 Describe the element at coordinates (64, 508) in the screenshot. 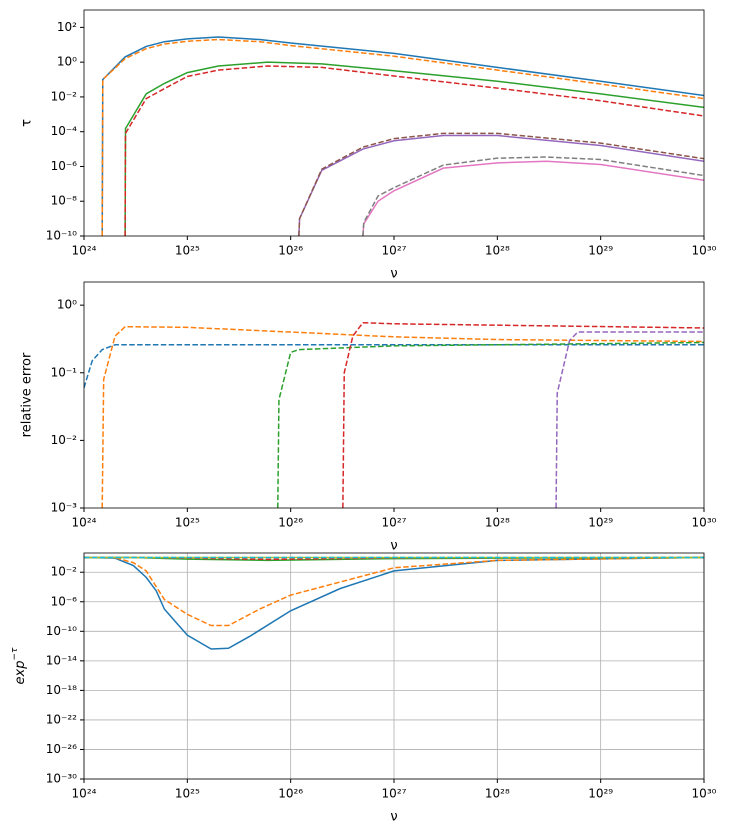

I see `y-tick-label: 10⁻³` at that location.